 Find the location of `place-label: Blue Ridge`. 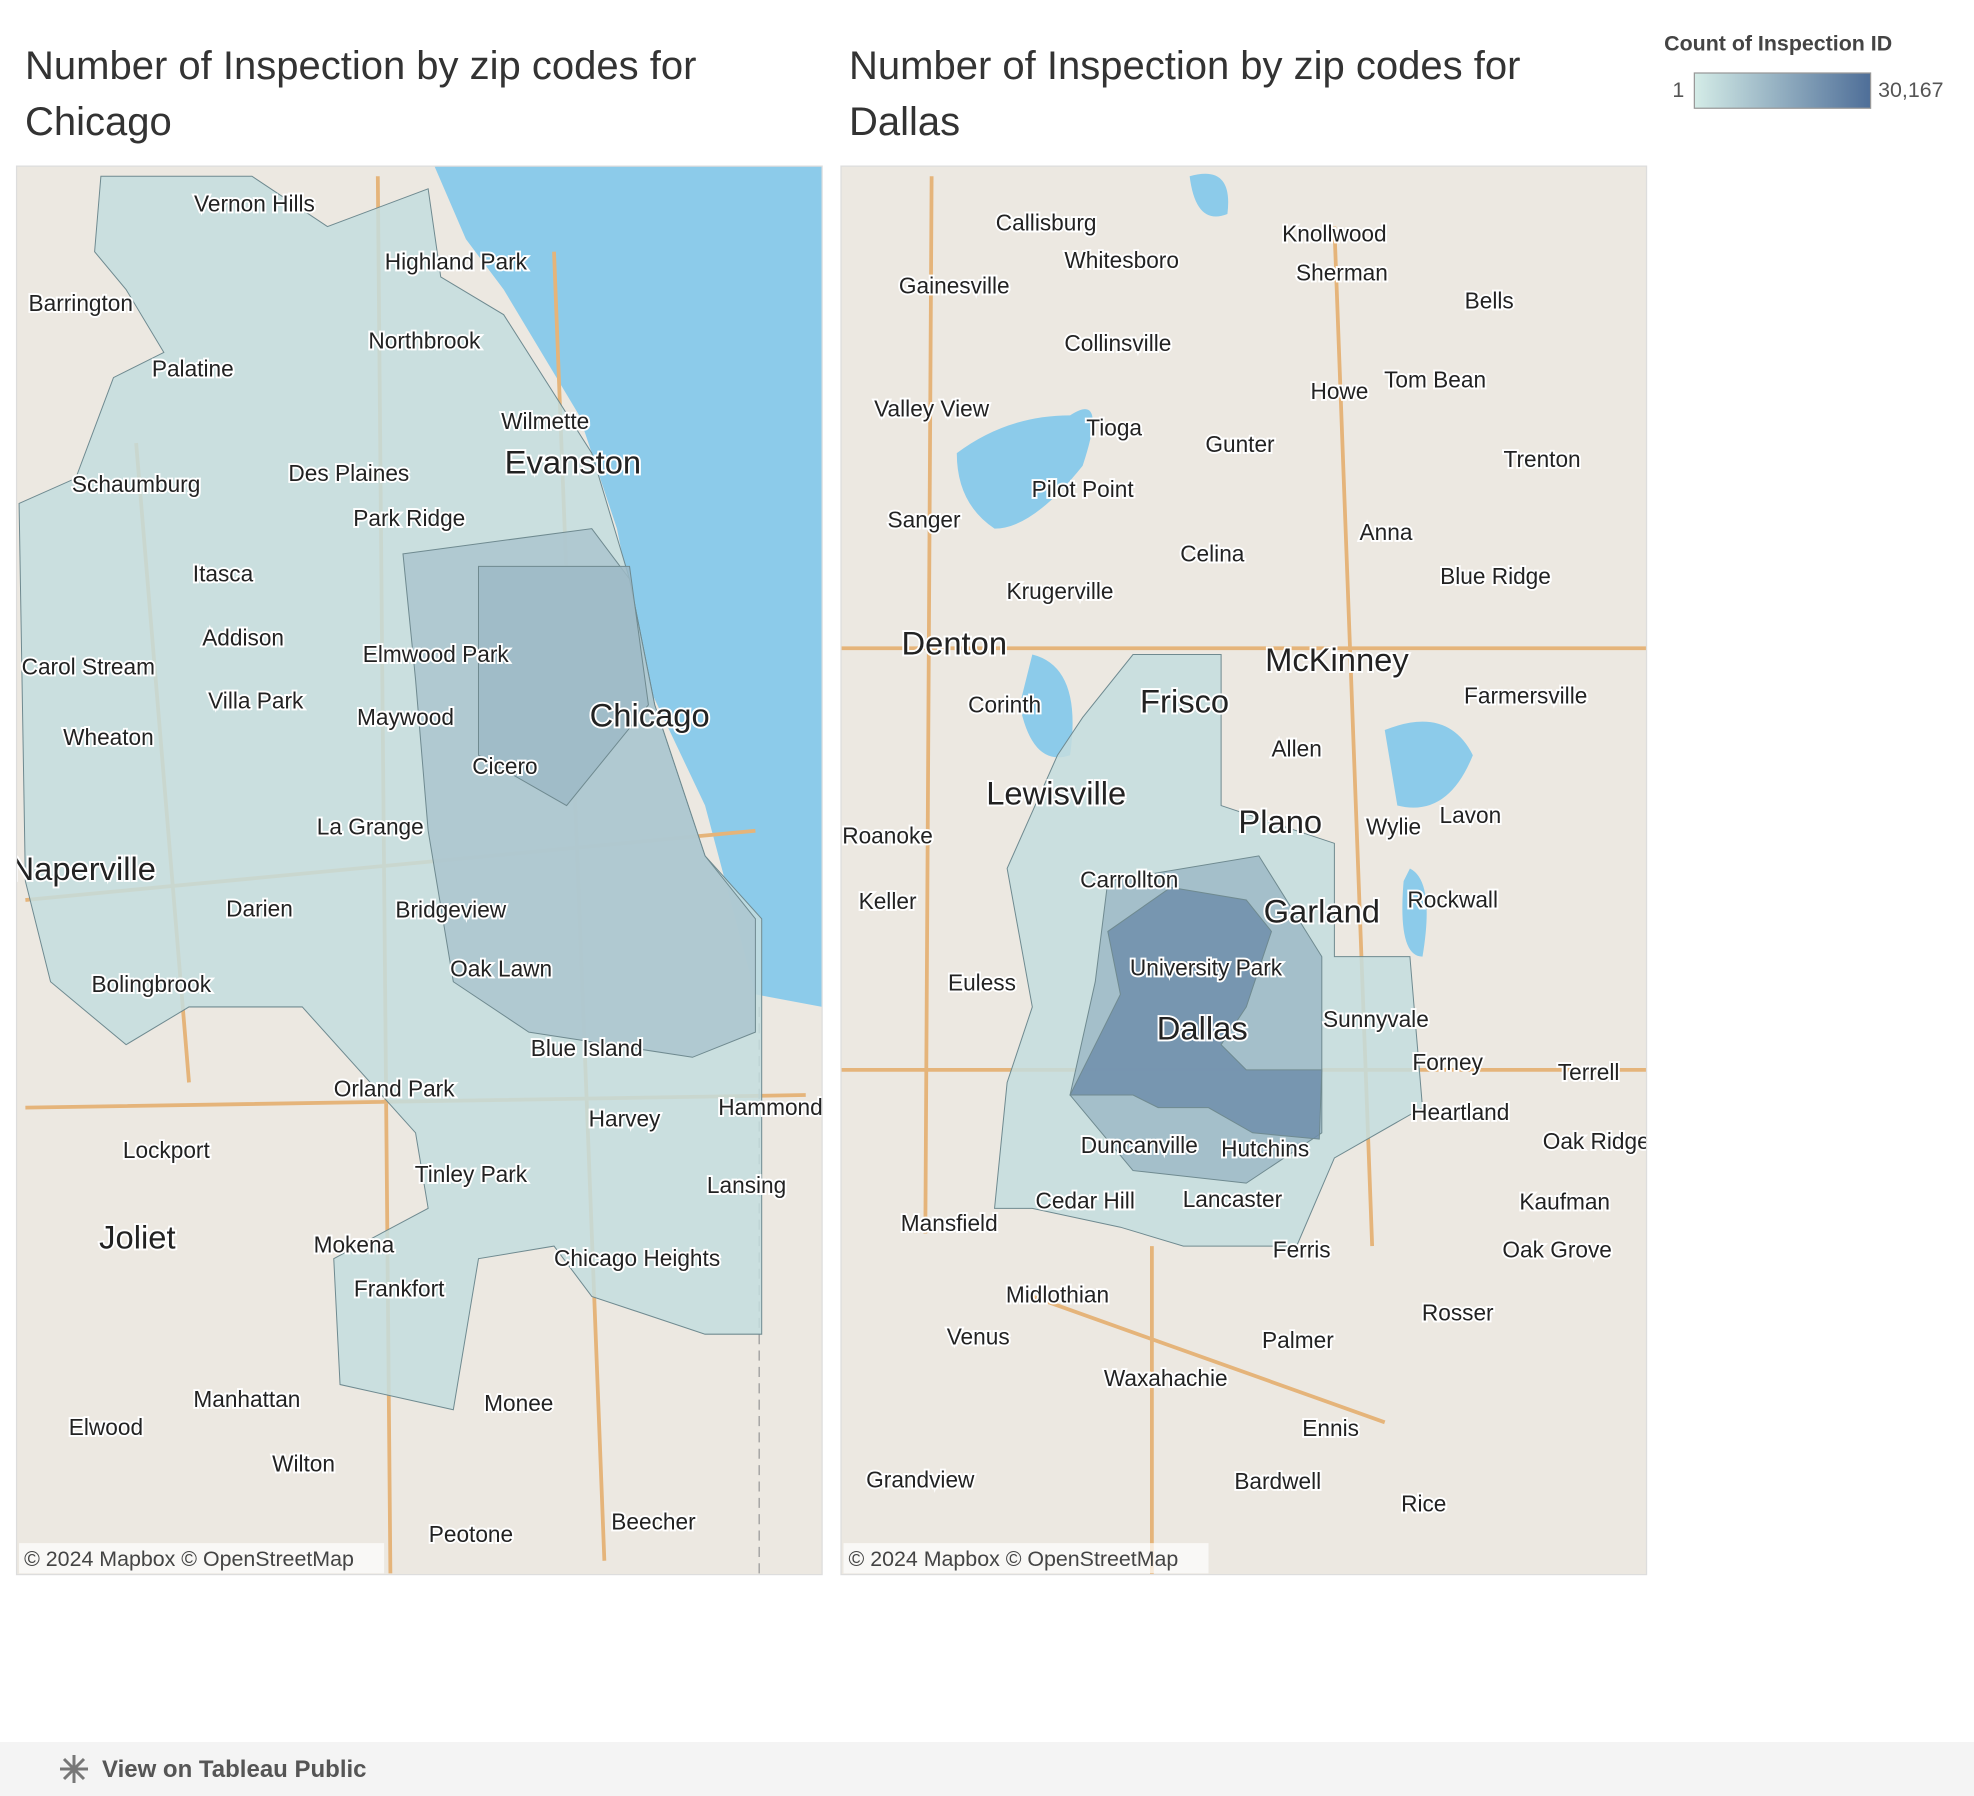

place-label: Blue Ridge is located at coordinates (1495, 576).